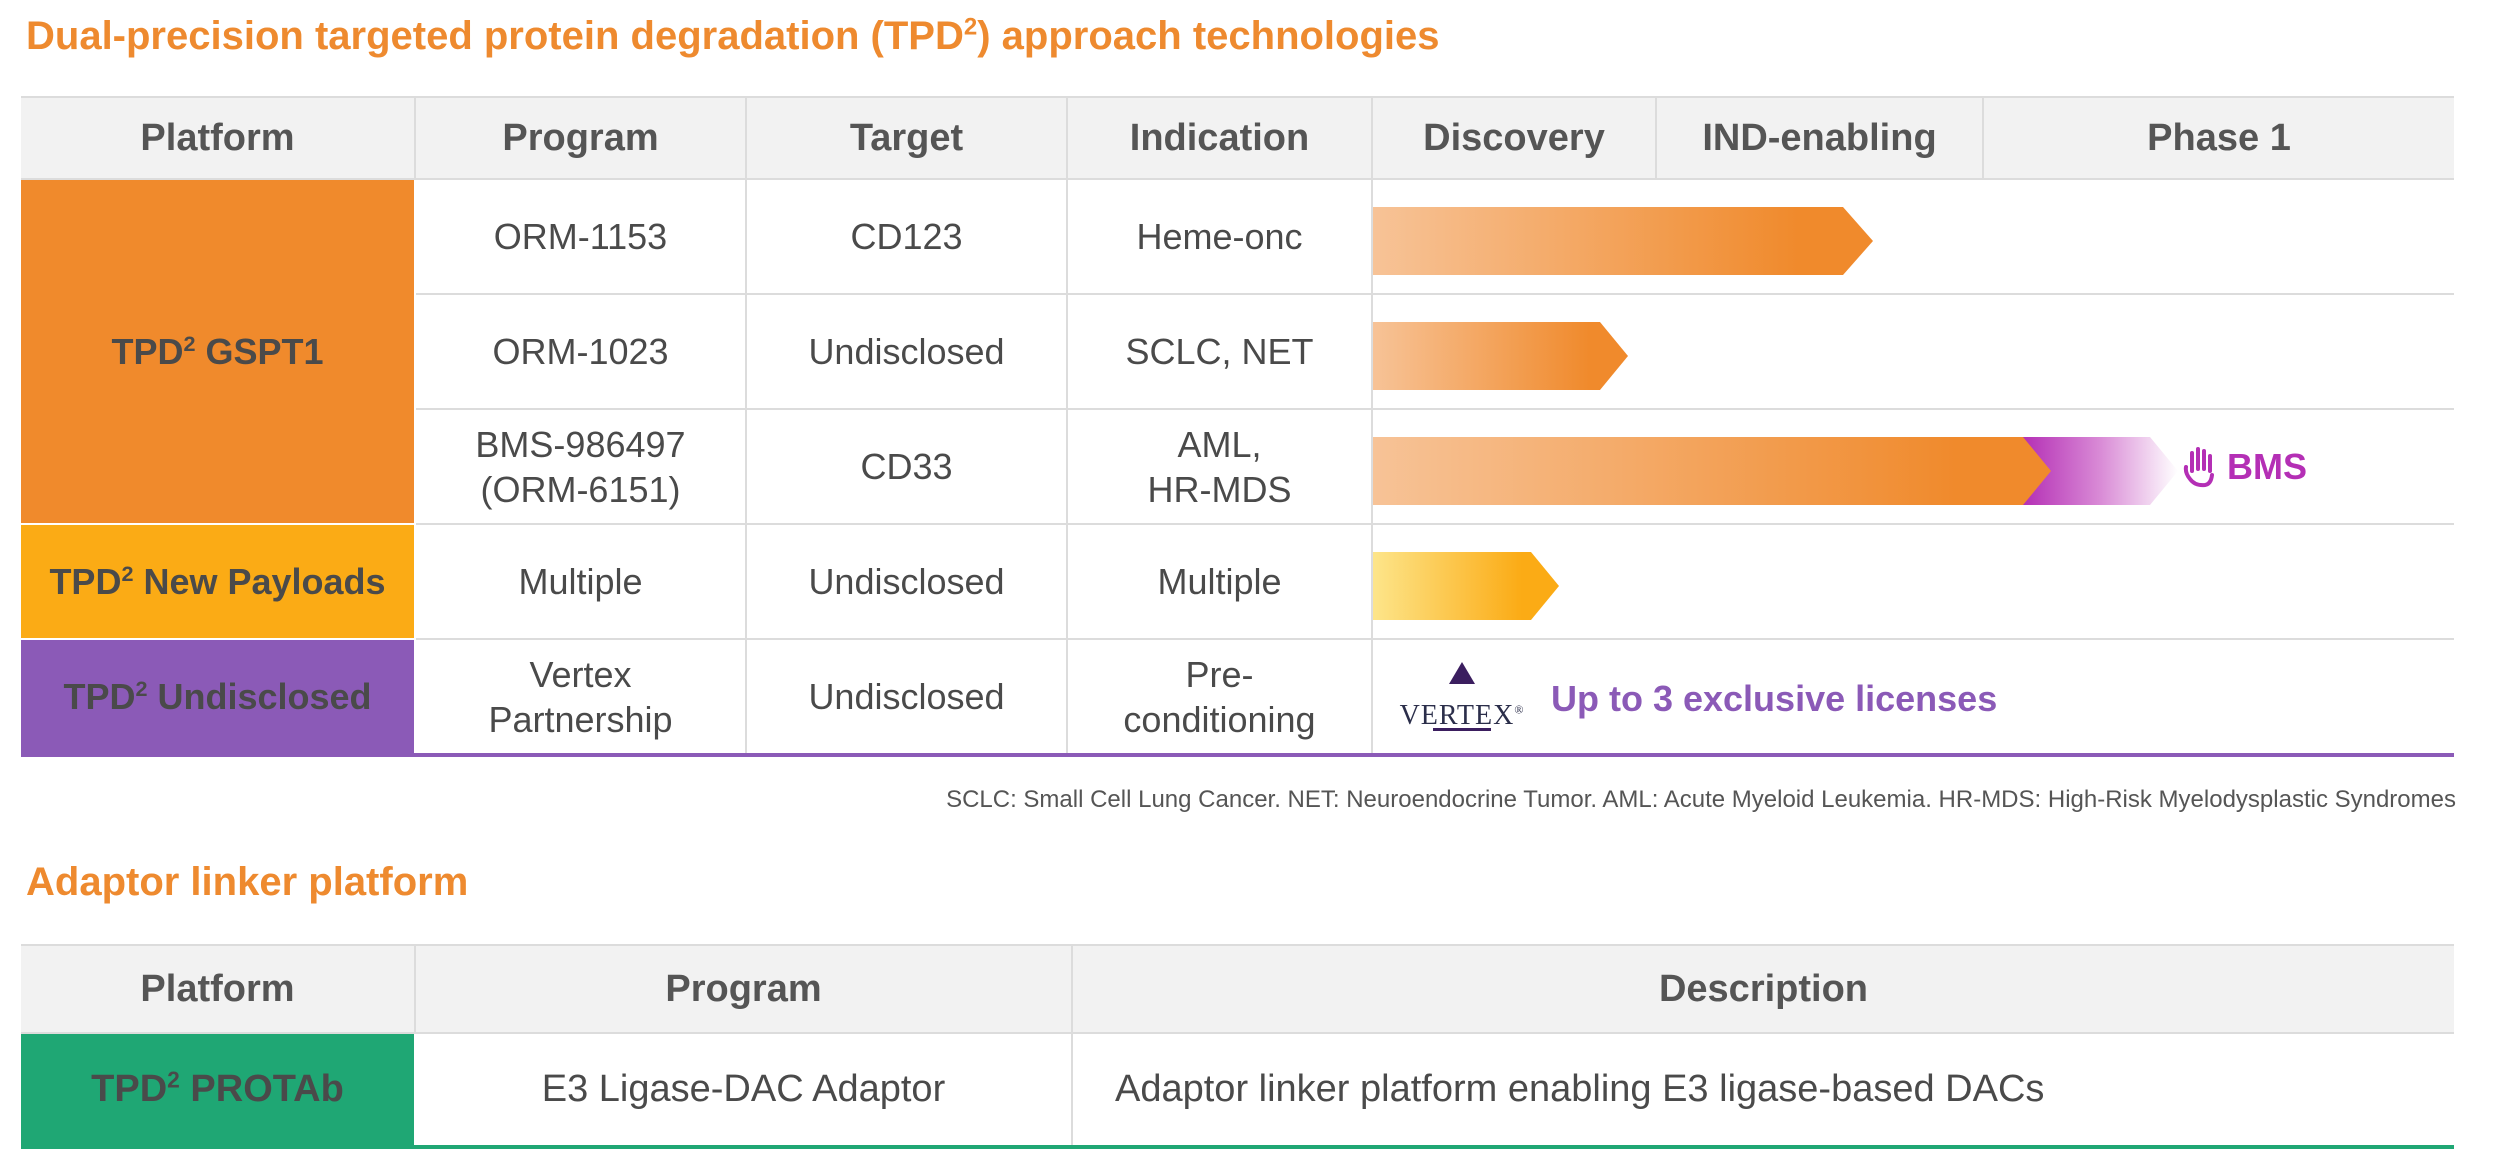 This screenshot has width=2500, height=1149. What do you see at coordinates (1462, 715) in the screenshot?
I see `vertex-wordmark: VERTEX®` at bounding box center [1462, 715].